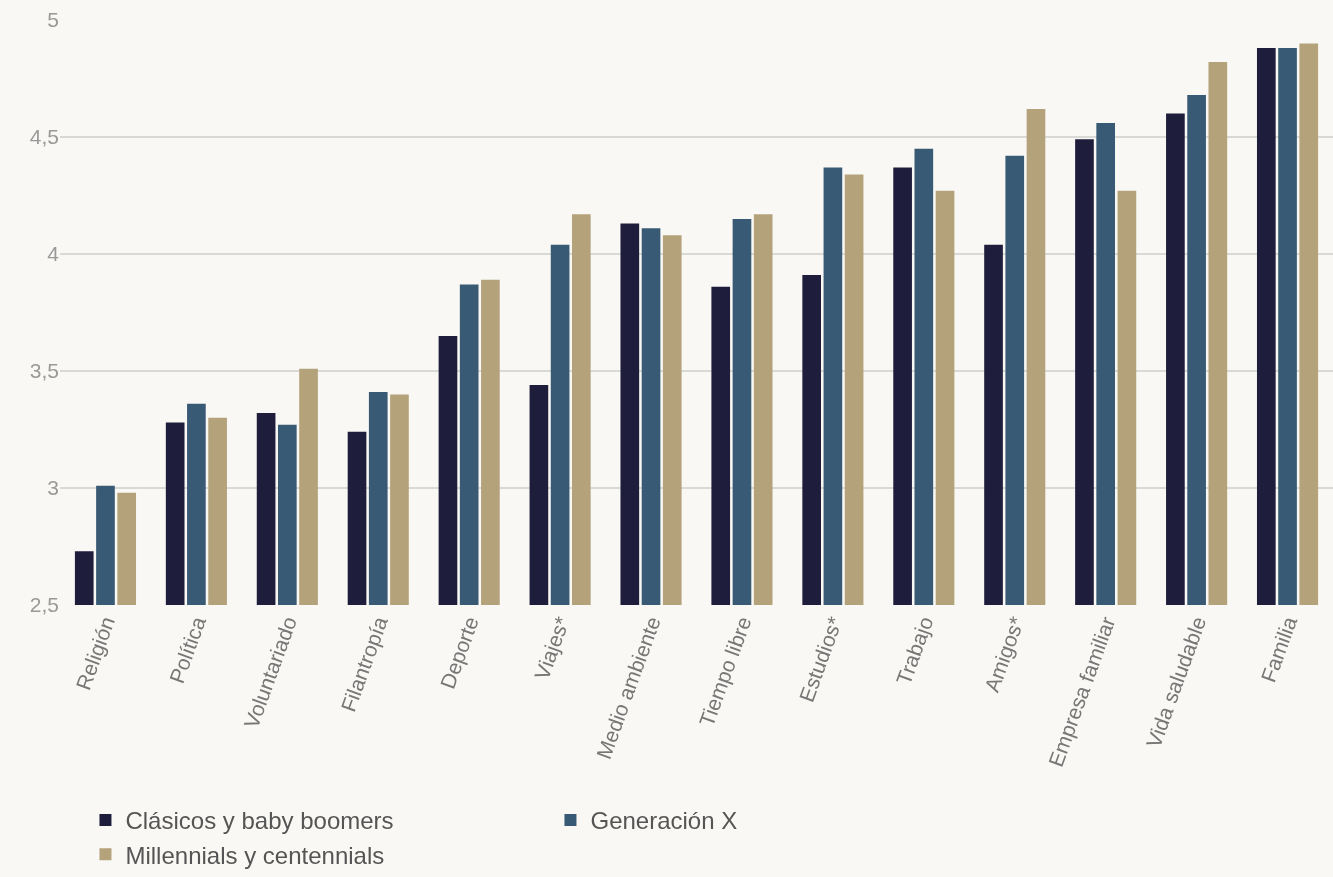 The image size is (1333, 877). What do you see at coordinates (259, 821) in the screenshot?
I see `legend-label: Clásicos y baby boomers` at bounding box center [259, 821].